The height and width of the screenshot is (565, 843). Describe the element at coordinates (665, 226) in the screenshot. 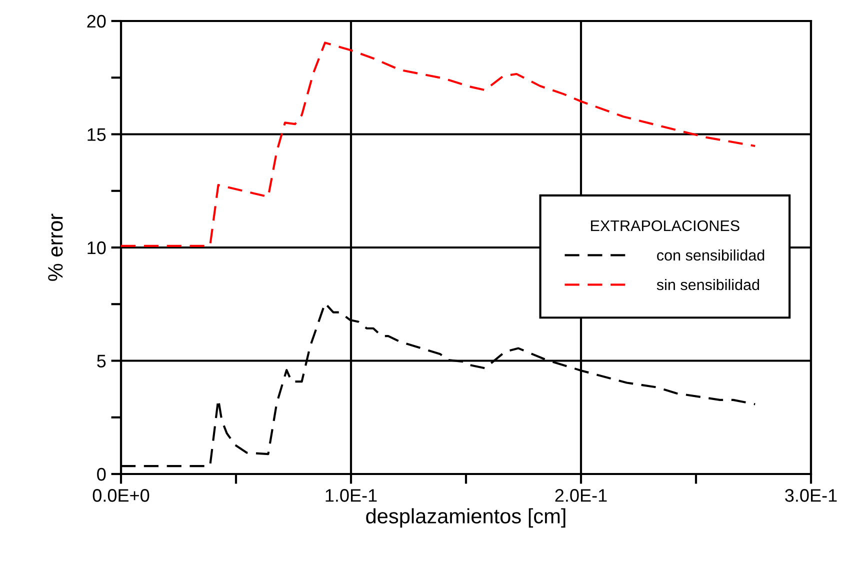

I see `legend-title: EXTRAPOLACIONES` at that location.